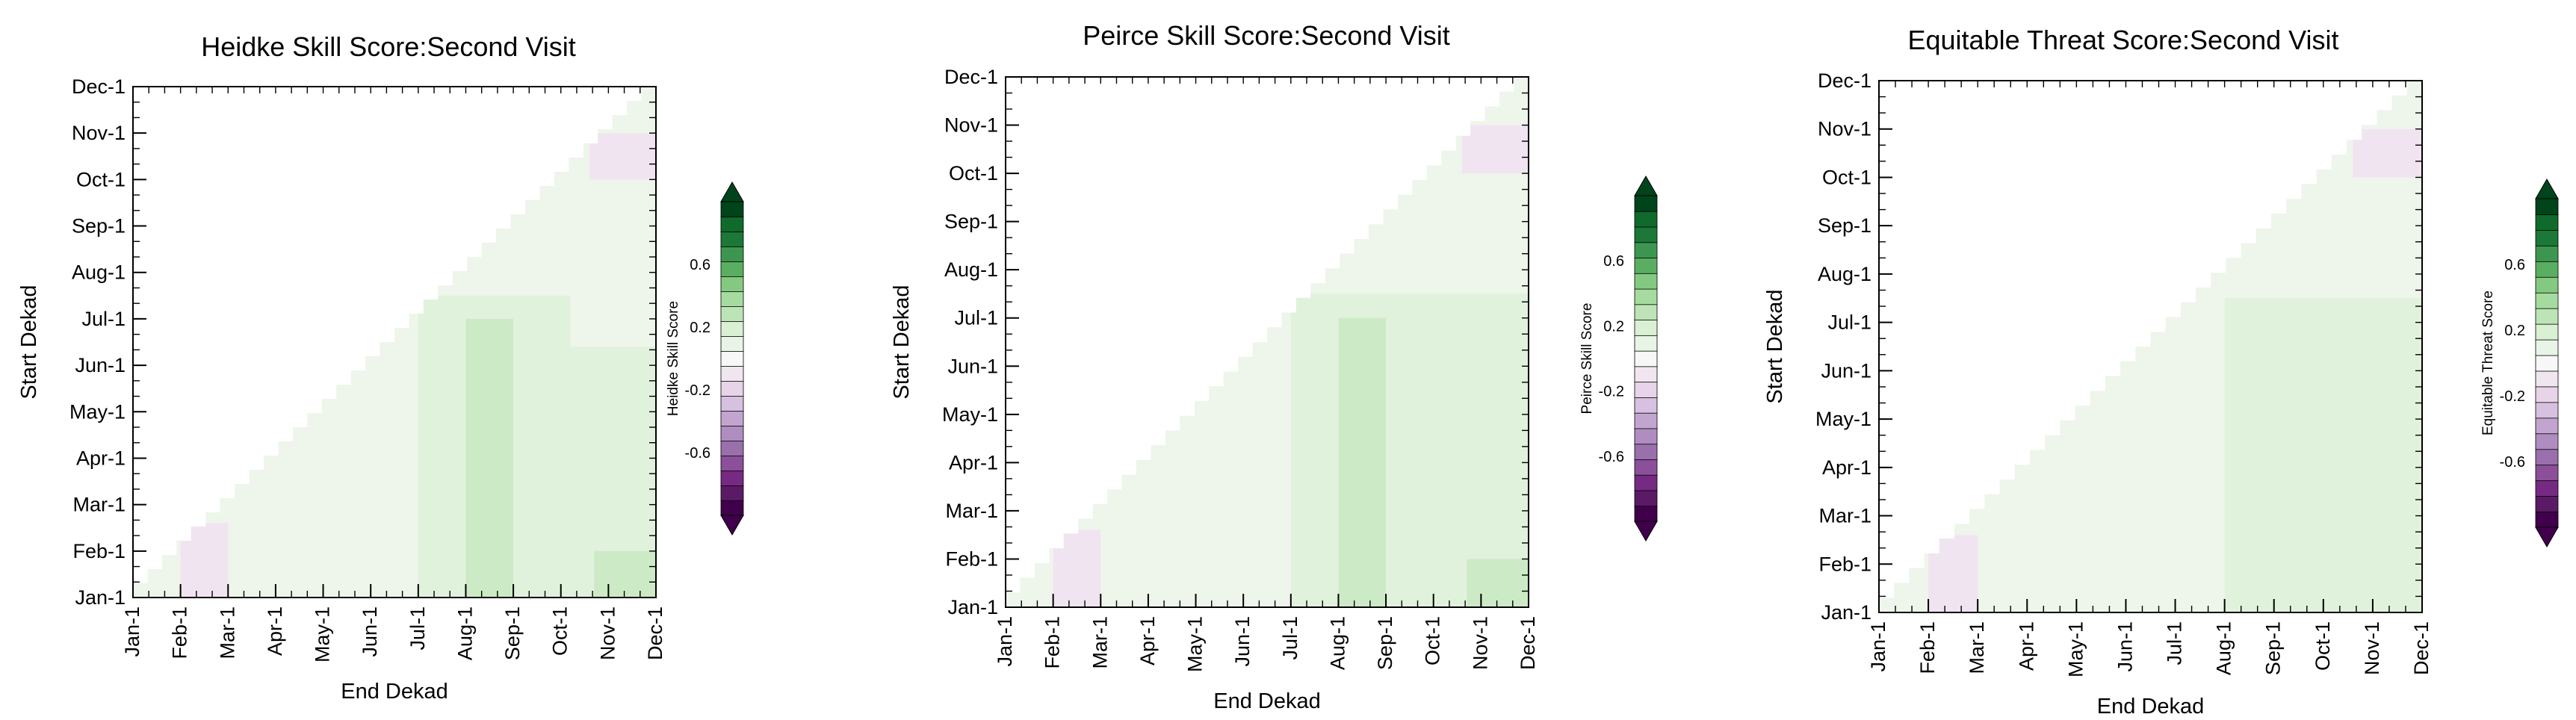  What do you see at coordinates (99, 505) in the screenshot?
I see `y-tick-label: Mar-1` at bounding box center [99, 505].